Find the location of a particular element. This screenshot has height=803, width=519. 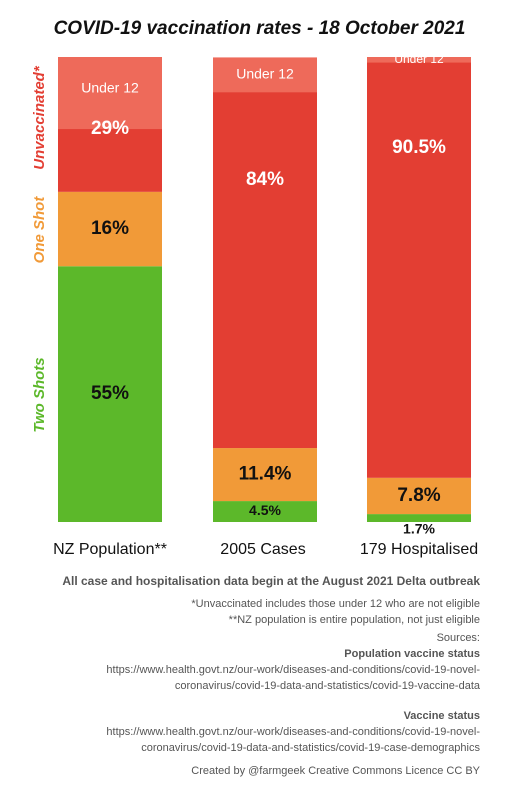

vaccine-status-heading: Vaccine status is located at coordinates (441, 716).